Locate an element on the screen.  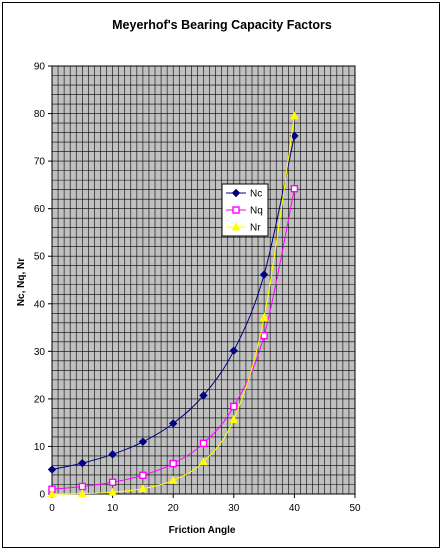
y-axis-label: Nc, Nq, Nr is located at coordinates (21, 282).